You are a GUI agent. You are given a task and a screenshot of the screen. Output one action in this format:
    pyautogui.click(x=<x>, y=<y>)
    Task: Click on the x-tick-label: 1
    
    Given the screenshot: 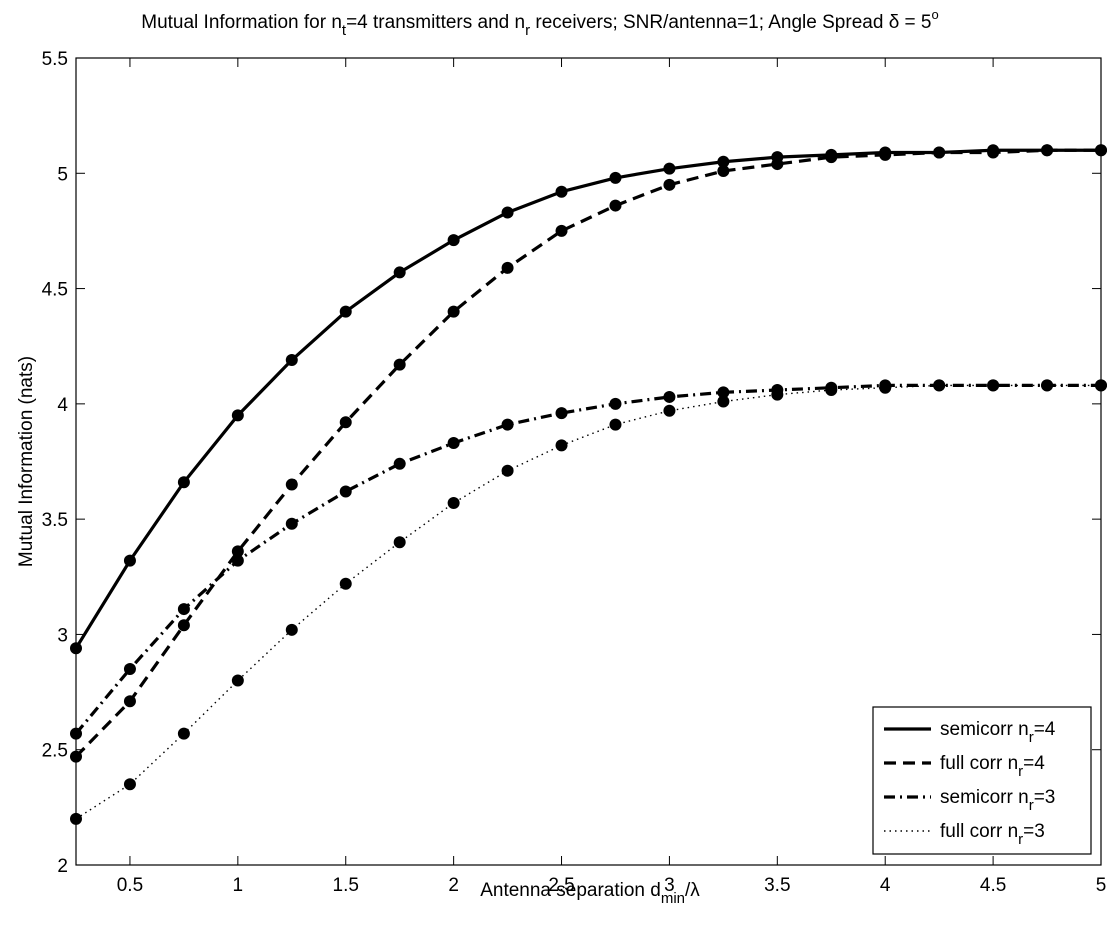 What is the action you would take?
    pyautogui.click(x=238, y=885)
    